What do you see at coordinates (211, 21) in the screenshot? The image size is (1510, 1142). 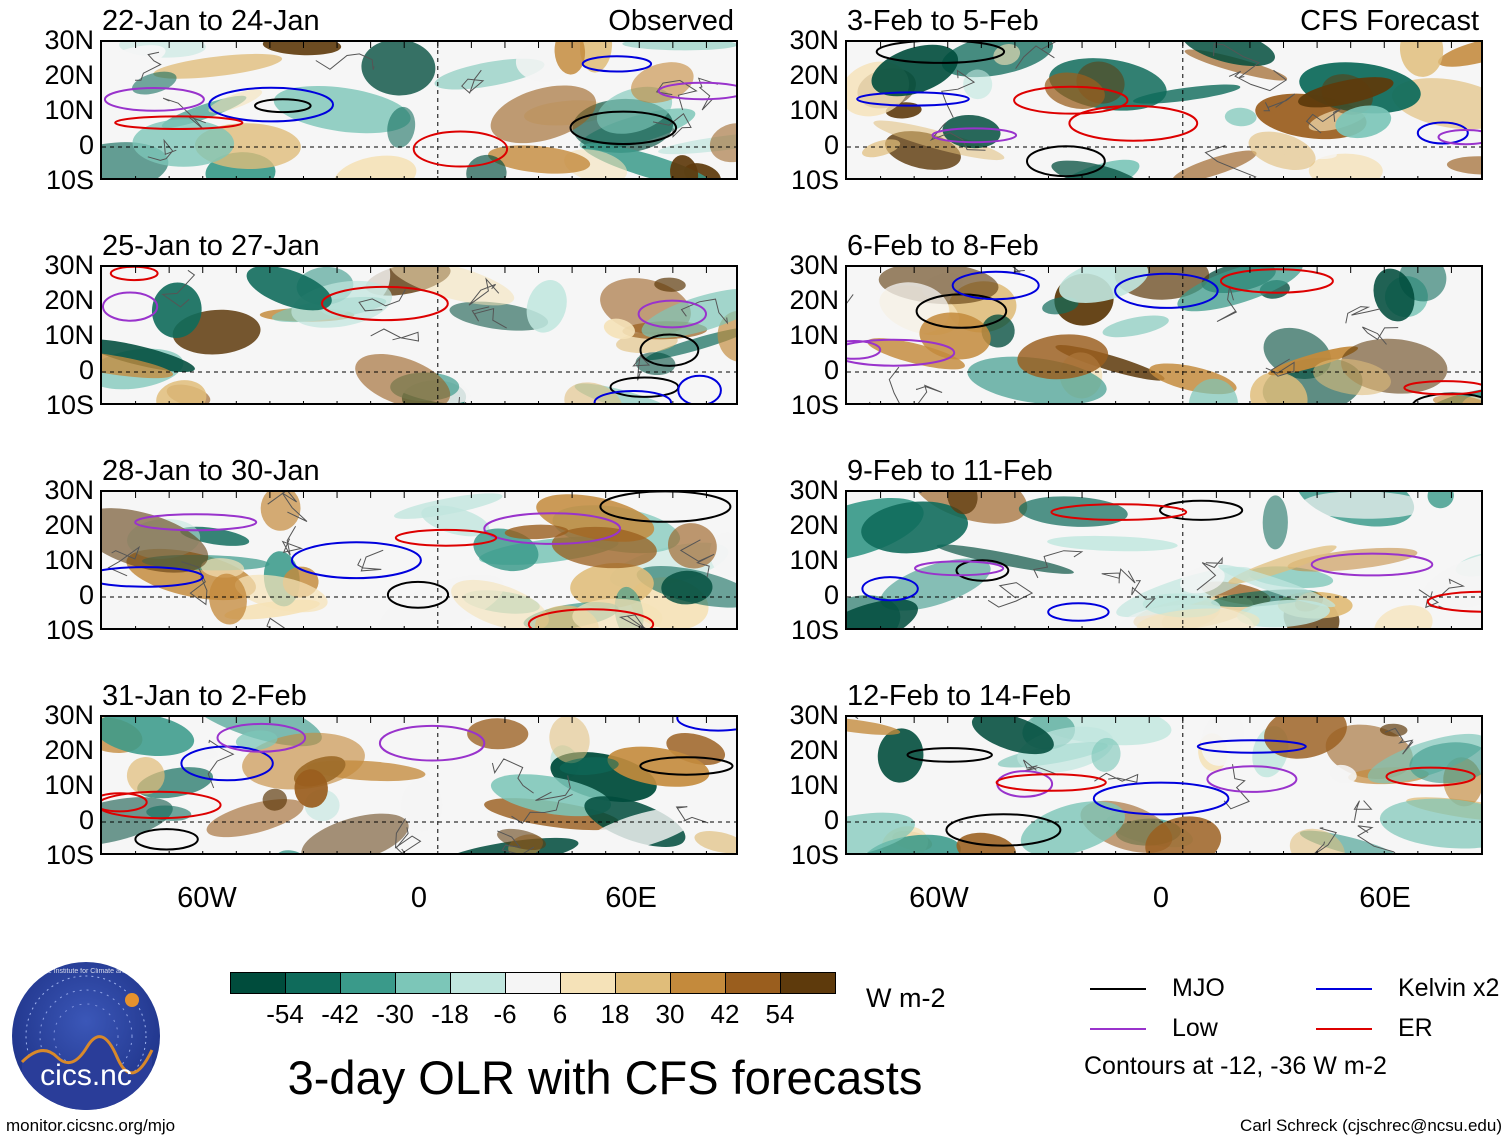 I see `panel-title: 22-Jan to 24-Jan` at bounding box center [211, 21].